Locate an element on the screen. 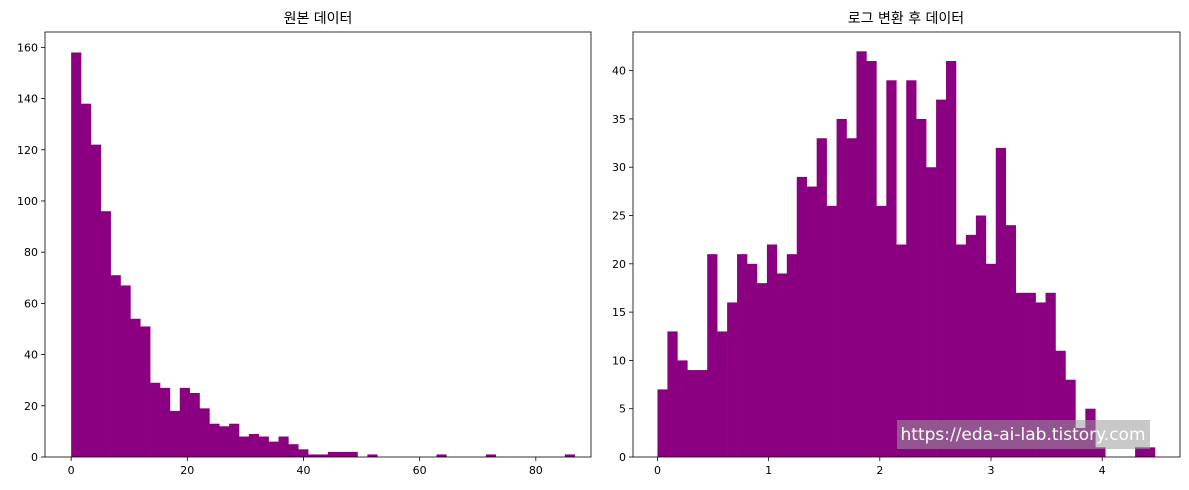  y-tick-label-log: 10 is located at coordinates (619, 360).